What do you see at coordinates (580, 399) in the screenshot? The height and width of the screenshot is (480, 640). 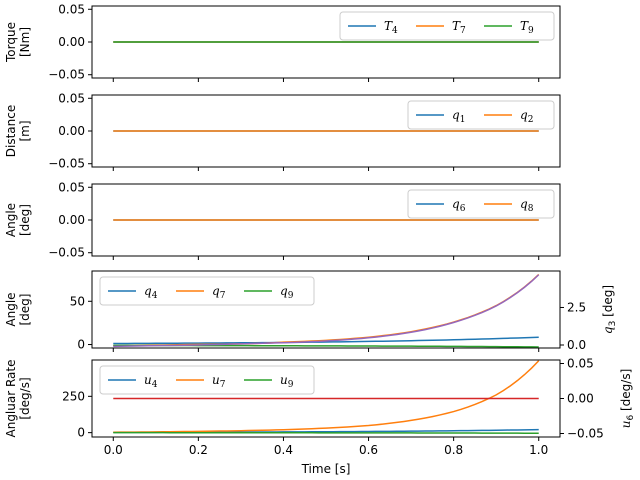 I see `y2-tick-label: 0.00` at bounding box center [580, 399].